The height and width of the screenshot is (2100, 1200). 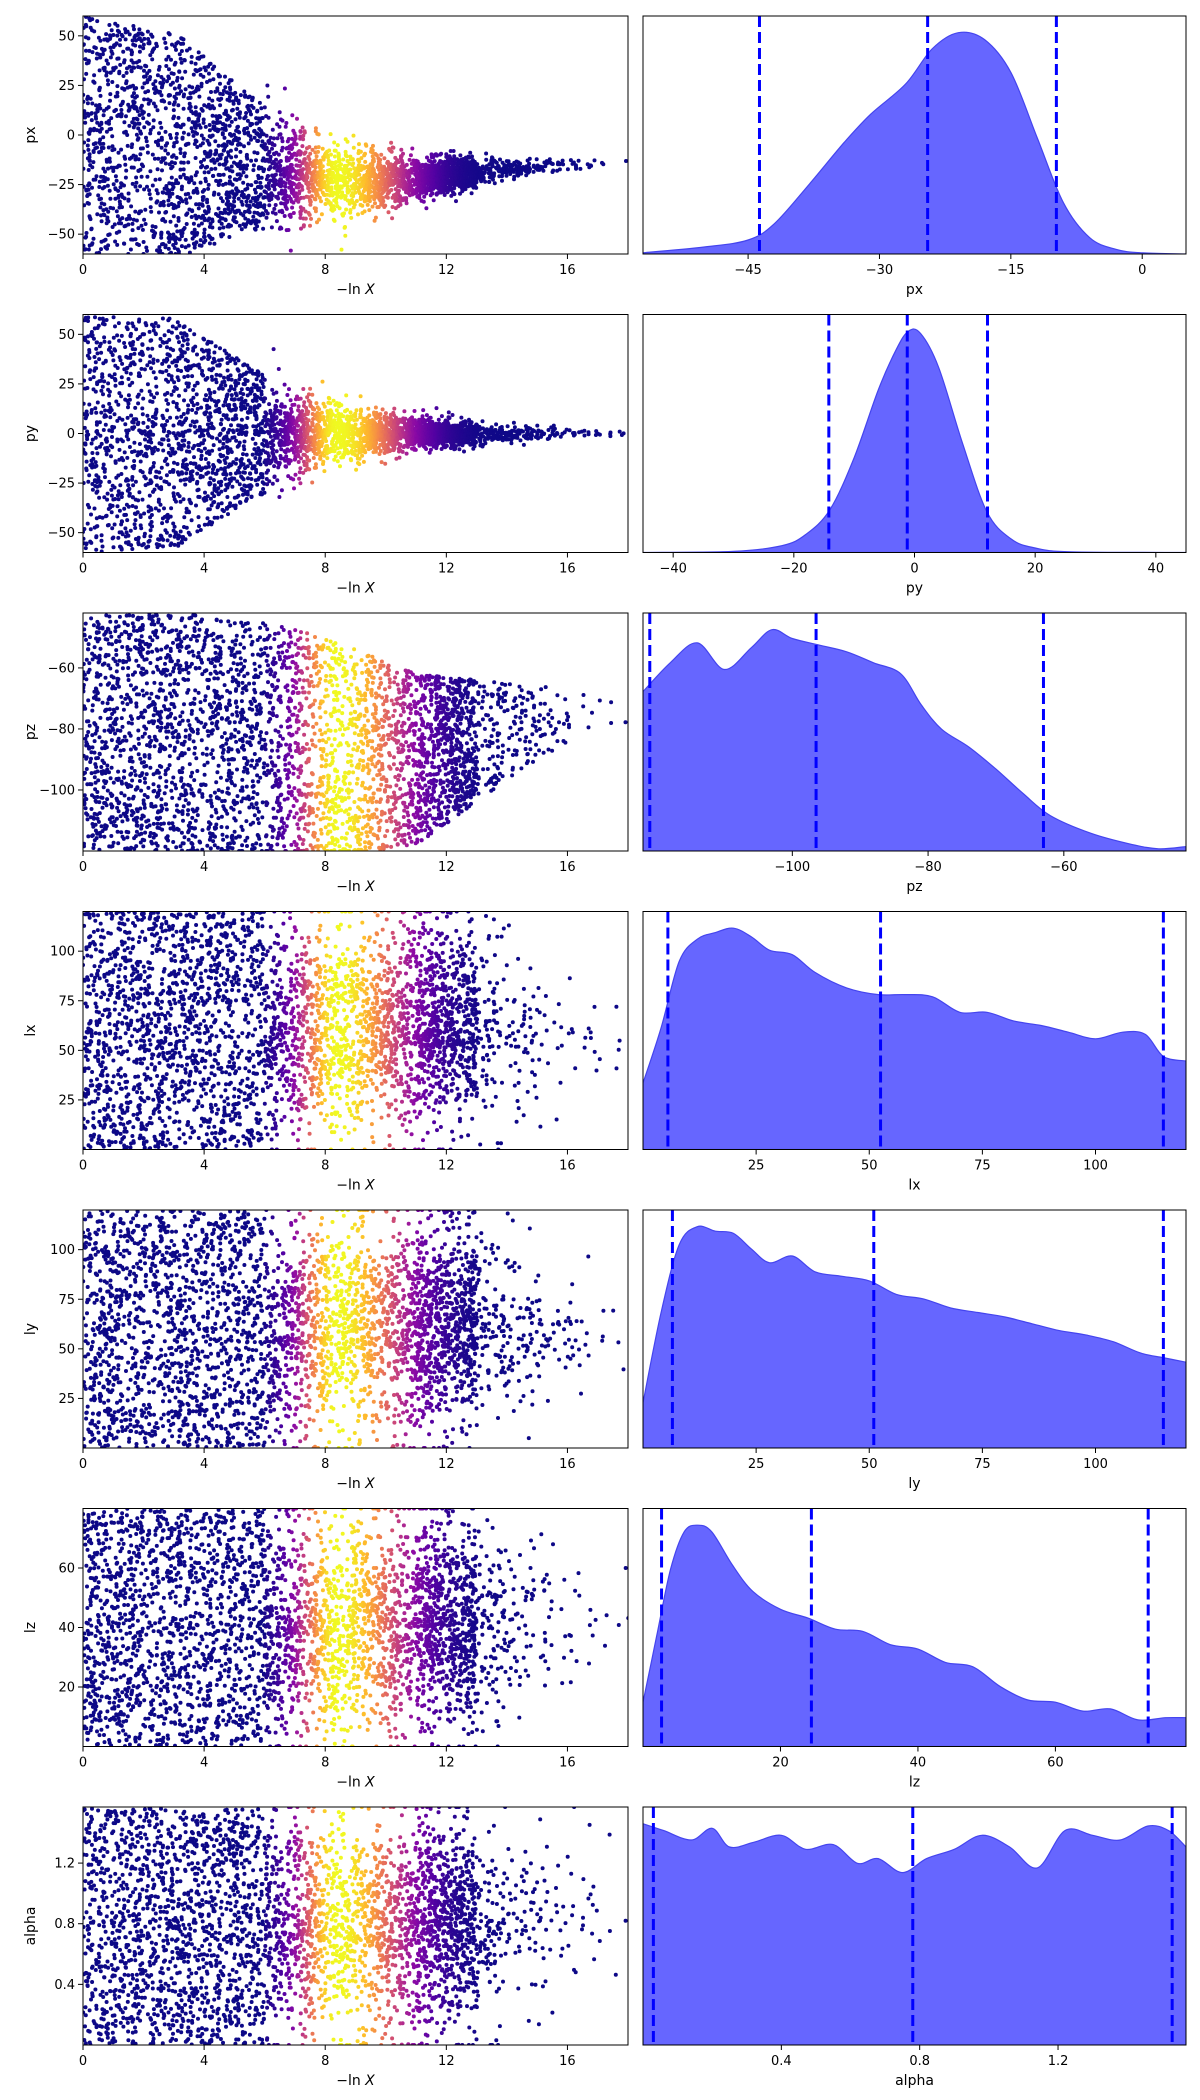 I want to click on trace-px-xtick-label: 16, so click(x=567, y=270).